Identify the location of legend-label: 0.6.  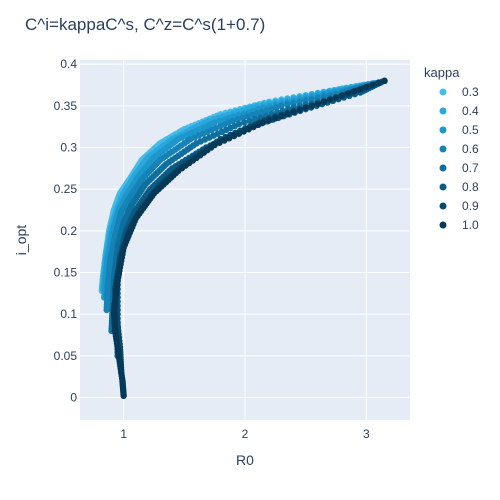
(470, 149).